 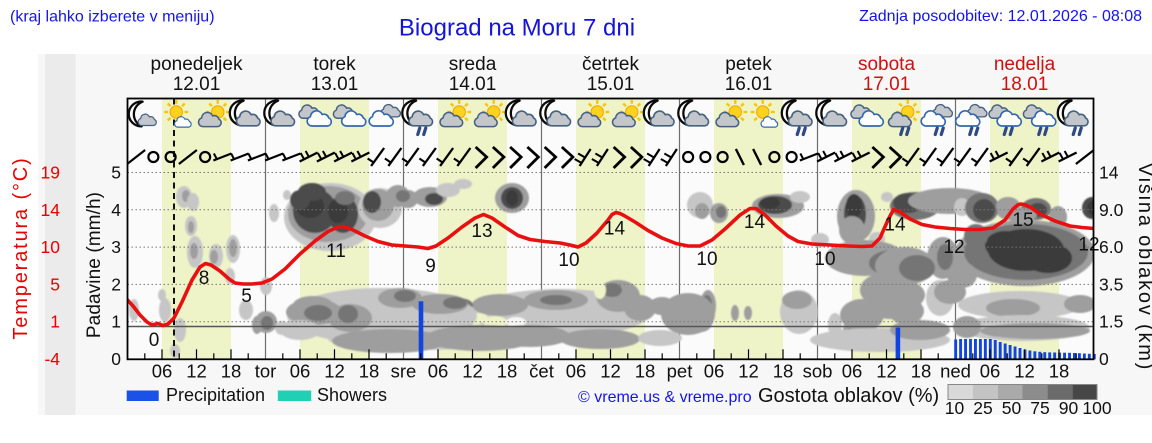 What do you see at coordinates (848, 396) in the screenshot?
I see `svg-text: Gostota oblakov (%)` at bounding box center [848, 396].